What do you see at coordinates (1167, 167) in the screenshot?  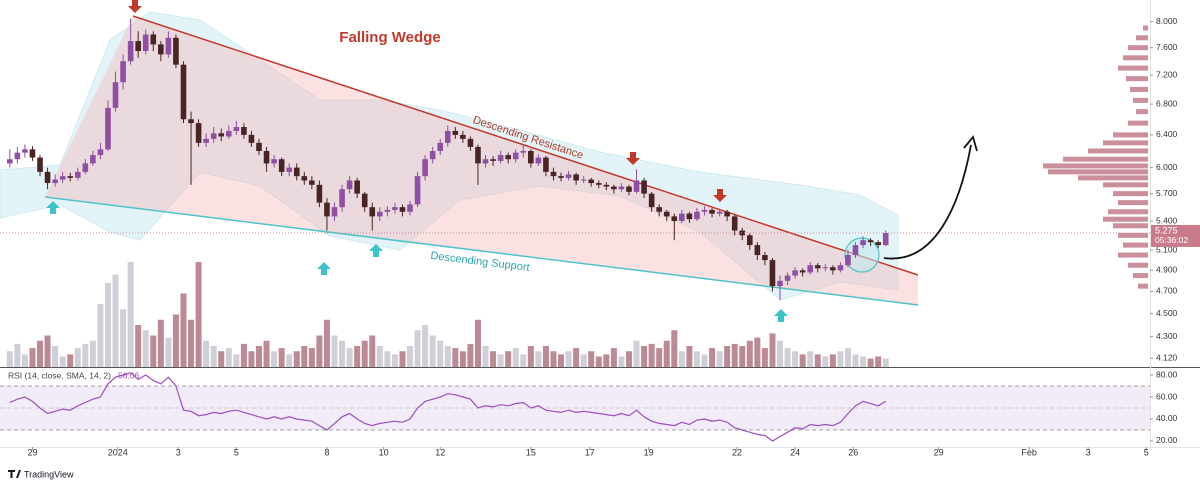 I see `y-tick-label: 6.000` at bounding box center [1167, 167].